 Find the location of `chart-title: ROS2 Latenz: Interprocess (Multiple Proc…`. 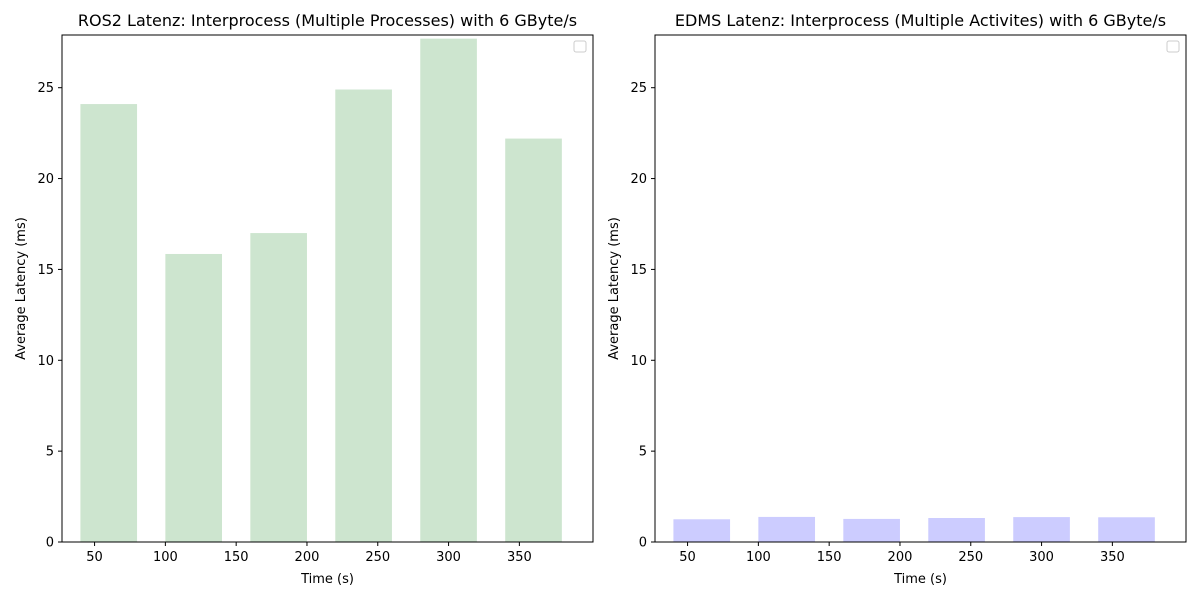

chart-title: ROS2 Latenz: Interprocess (Multiple Proc… is located at coordinates (327, 20).